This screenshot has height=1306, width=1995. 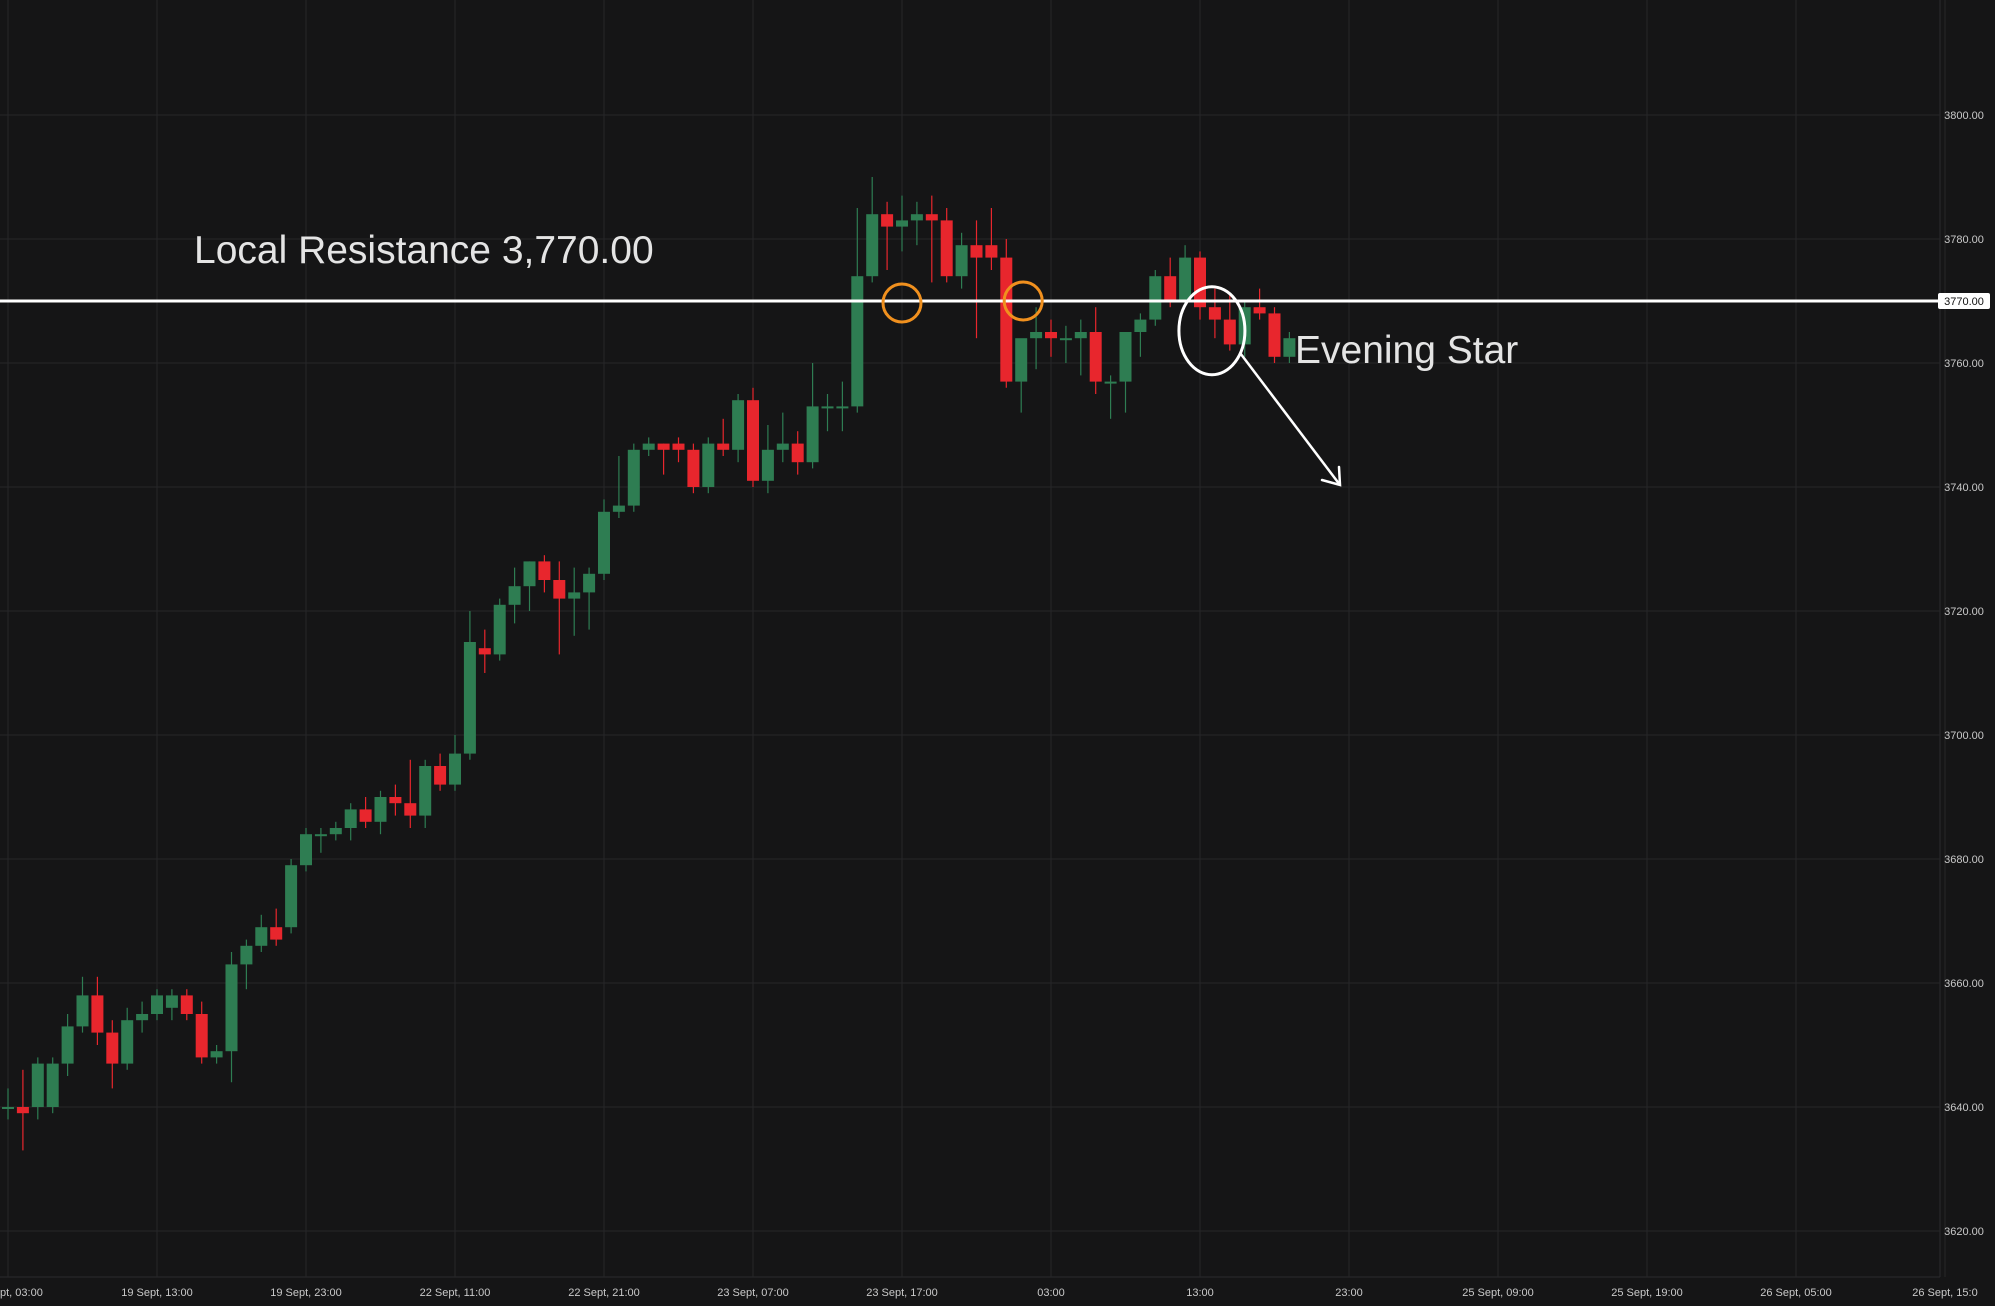 What do you see at coordinates (753, 1293) in the screenshot?
I see `x-tick-label: 23 Sept, 07:00` at bounding box center [753, 1293].